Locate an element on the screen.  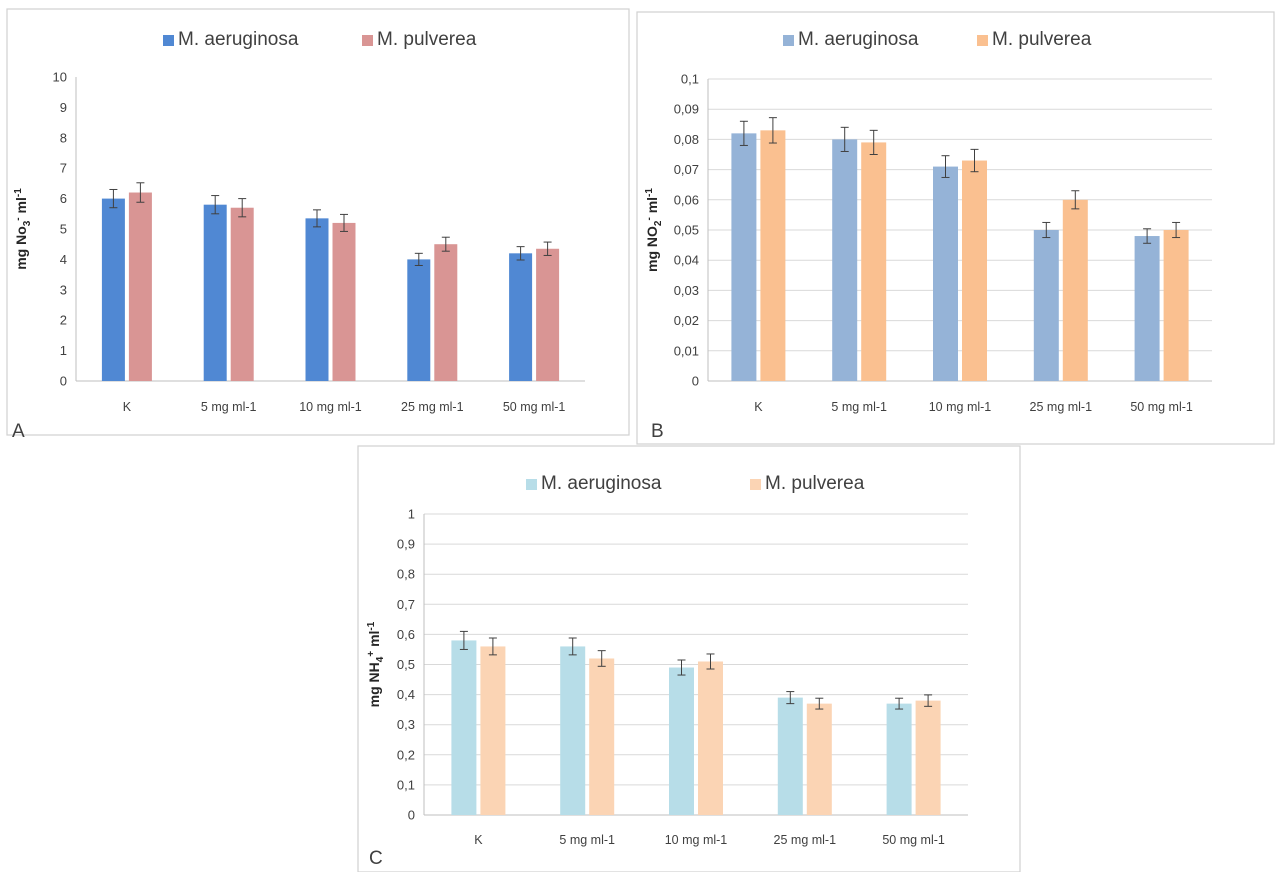
y-tick-label: 0,5 is located at coordinates (406, 664).